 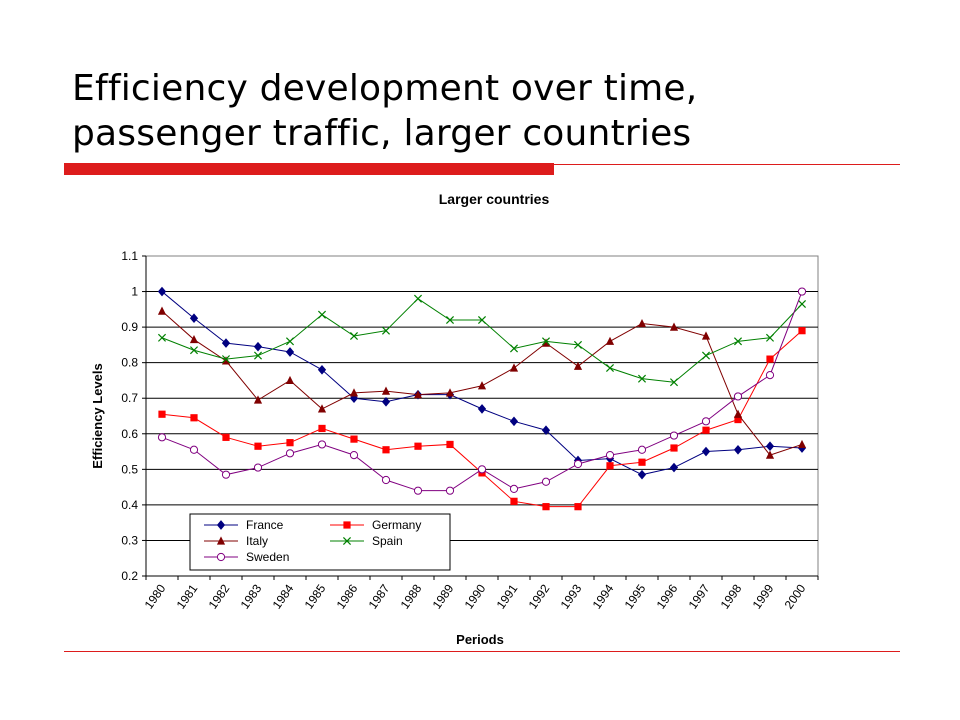 I want to click on y-tick-label: 1.1, so click(x=129, y=256).